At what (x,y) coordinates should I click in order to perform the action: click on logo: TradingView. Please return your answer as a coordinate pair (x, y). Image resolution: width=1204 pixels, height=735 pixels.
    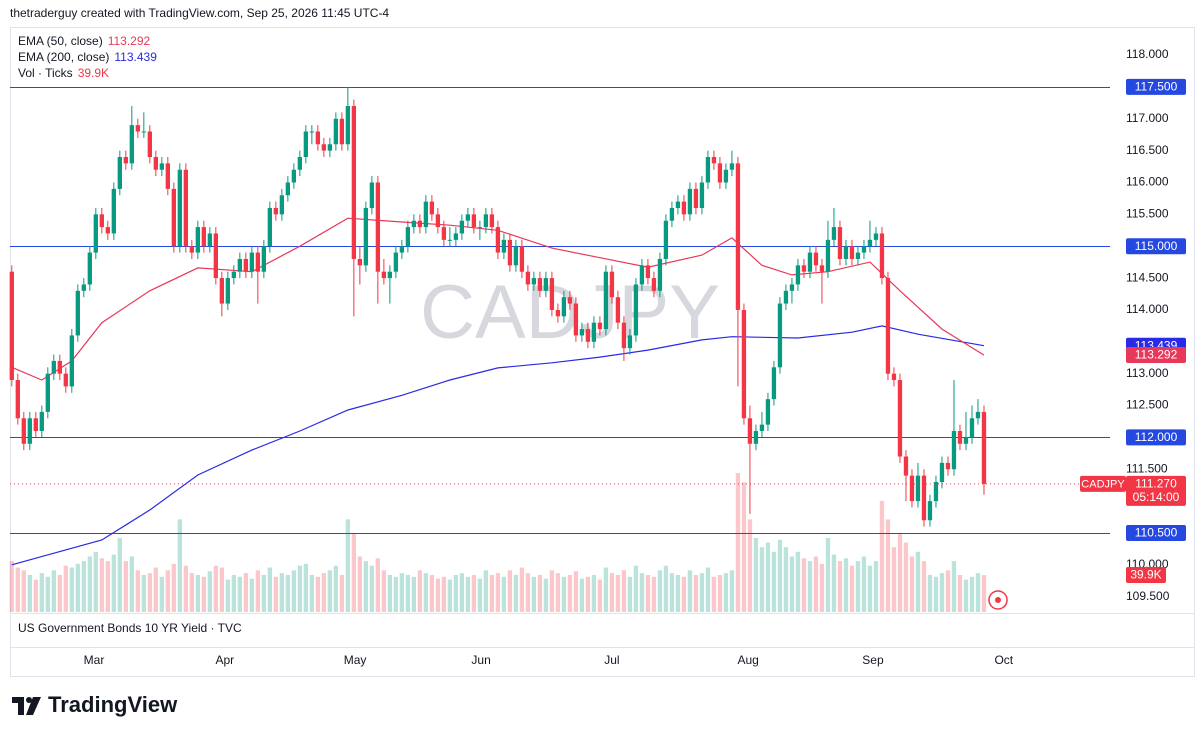
    Looking at the image, I should click on (95, 704).